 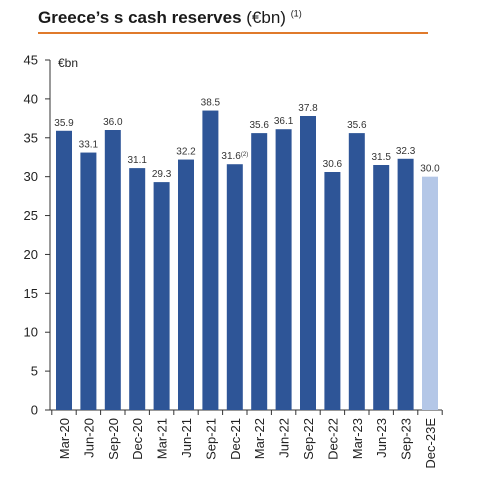 What do you see at coordinates (211, 103) in the screenshot?
I see `value-label: 38.5` at bounding box center [211, 103].